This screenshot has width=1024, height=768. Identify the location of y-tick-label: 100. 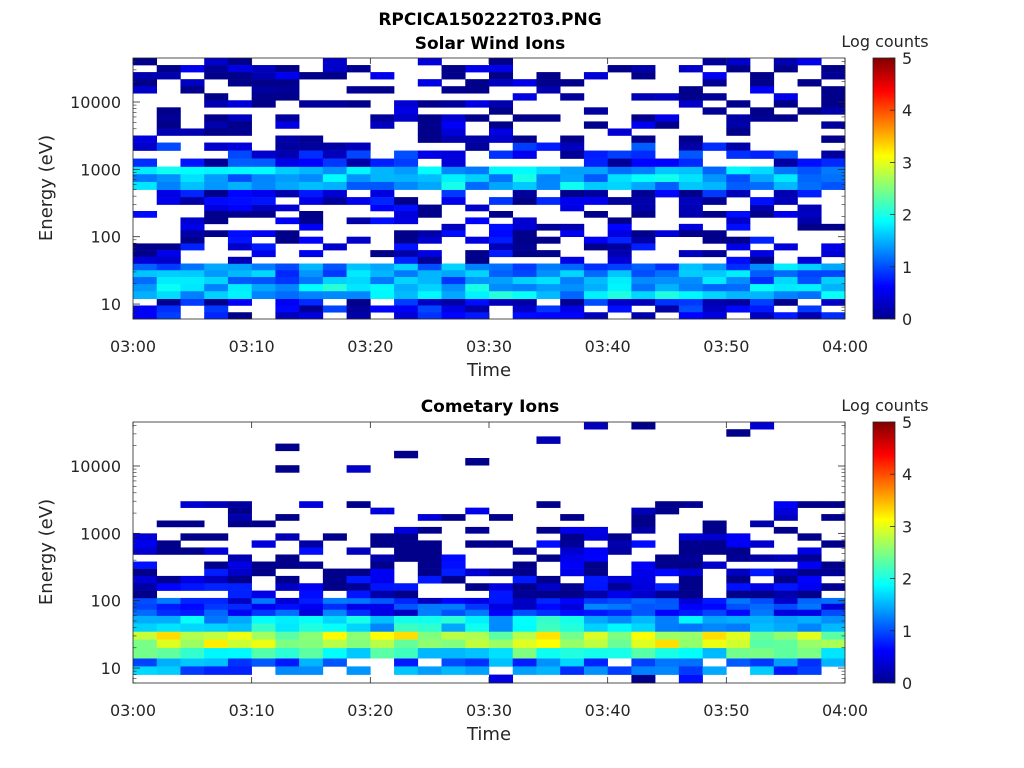
(105, 601).